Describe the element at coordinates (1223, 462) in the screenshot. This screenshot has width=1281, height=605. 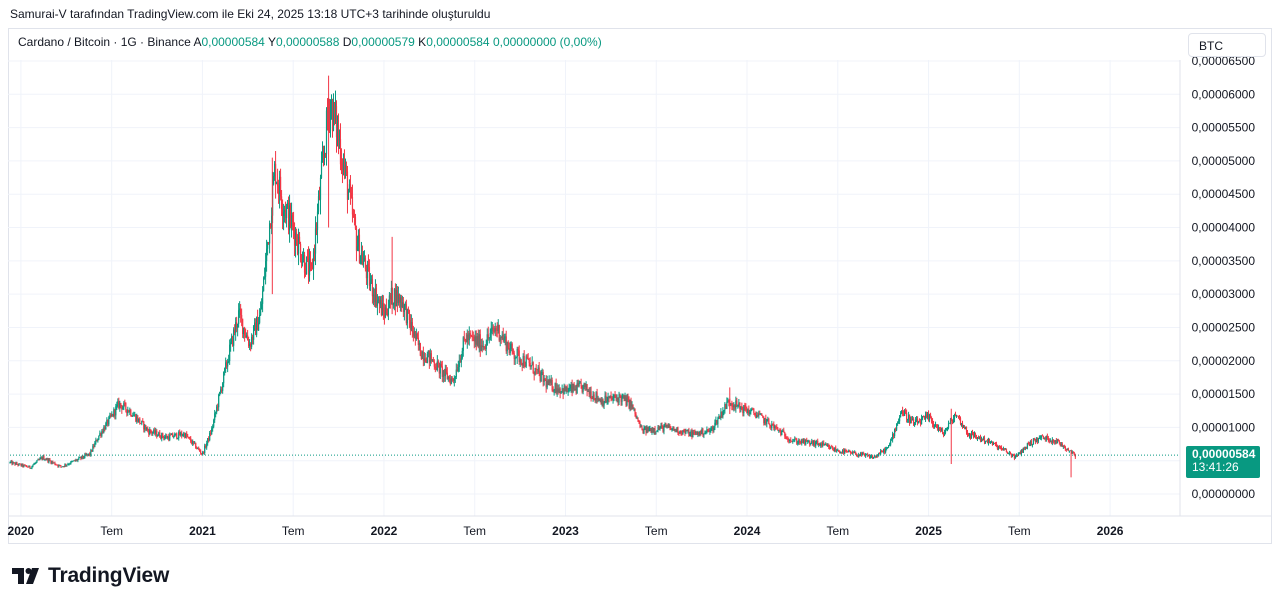
I see `last-price-badge: 0,00000584 13:41:26` at that location.